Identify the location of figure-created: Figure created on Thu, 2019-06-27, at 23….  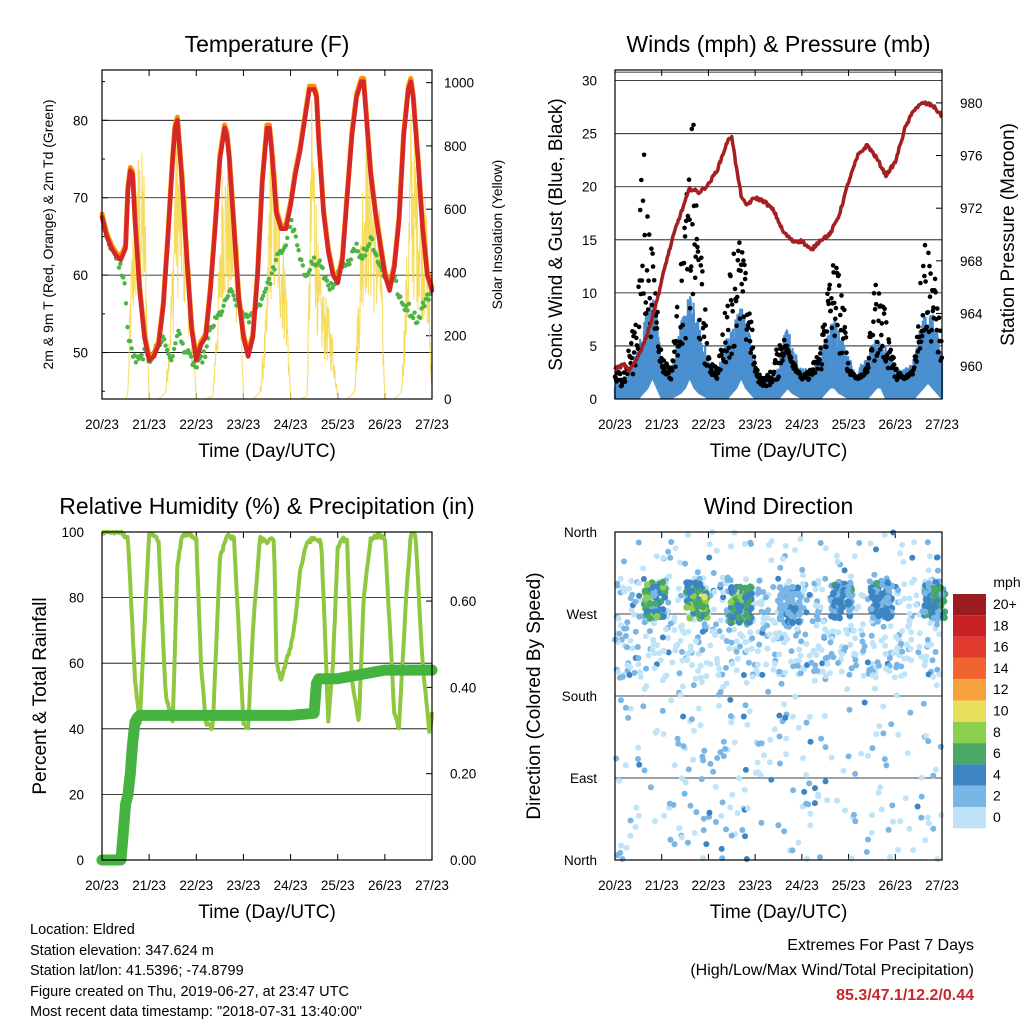
(189, 991).